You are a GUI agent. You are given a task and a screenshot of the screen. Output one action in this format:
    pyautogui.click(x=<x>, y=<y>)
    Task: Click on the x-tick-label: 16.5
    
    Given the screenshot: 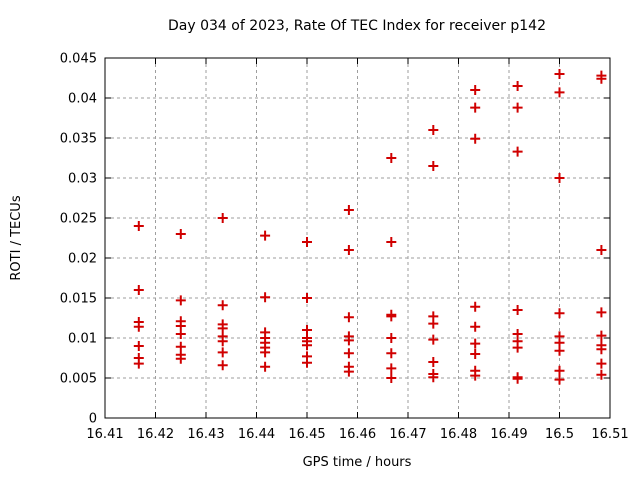 What is the action you would take?
    pyautogui.click(x=559, y=434)
    